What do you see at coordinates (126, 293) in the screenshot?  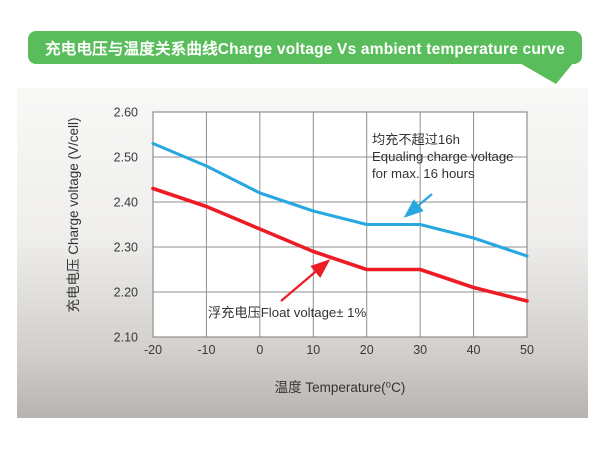 I see `y-tick-label: 2.20` at bounding box center [126, 293].